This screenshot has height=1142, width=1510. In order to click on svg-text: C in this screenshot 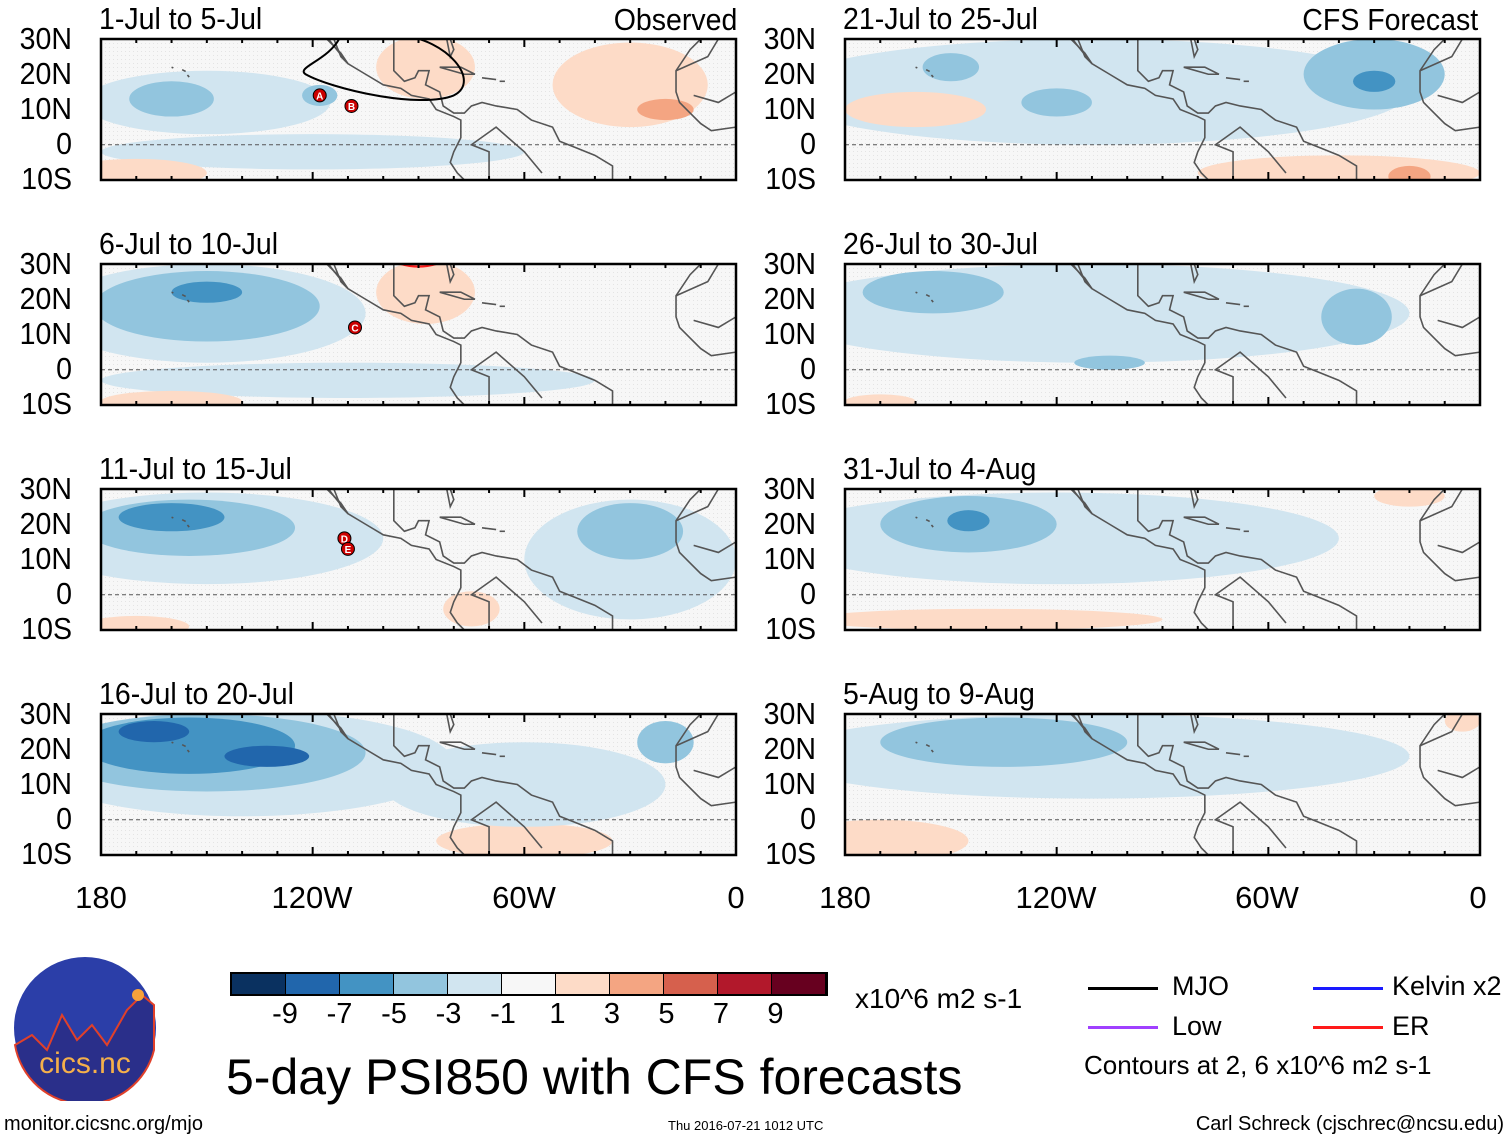, I will do `click(354, 328)`.